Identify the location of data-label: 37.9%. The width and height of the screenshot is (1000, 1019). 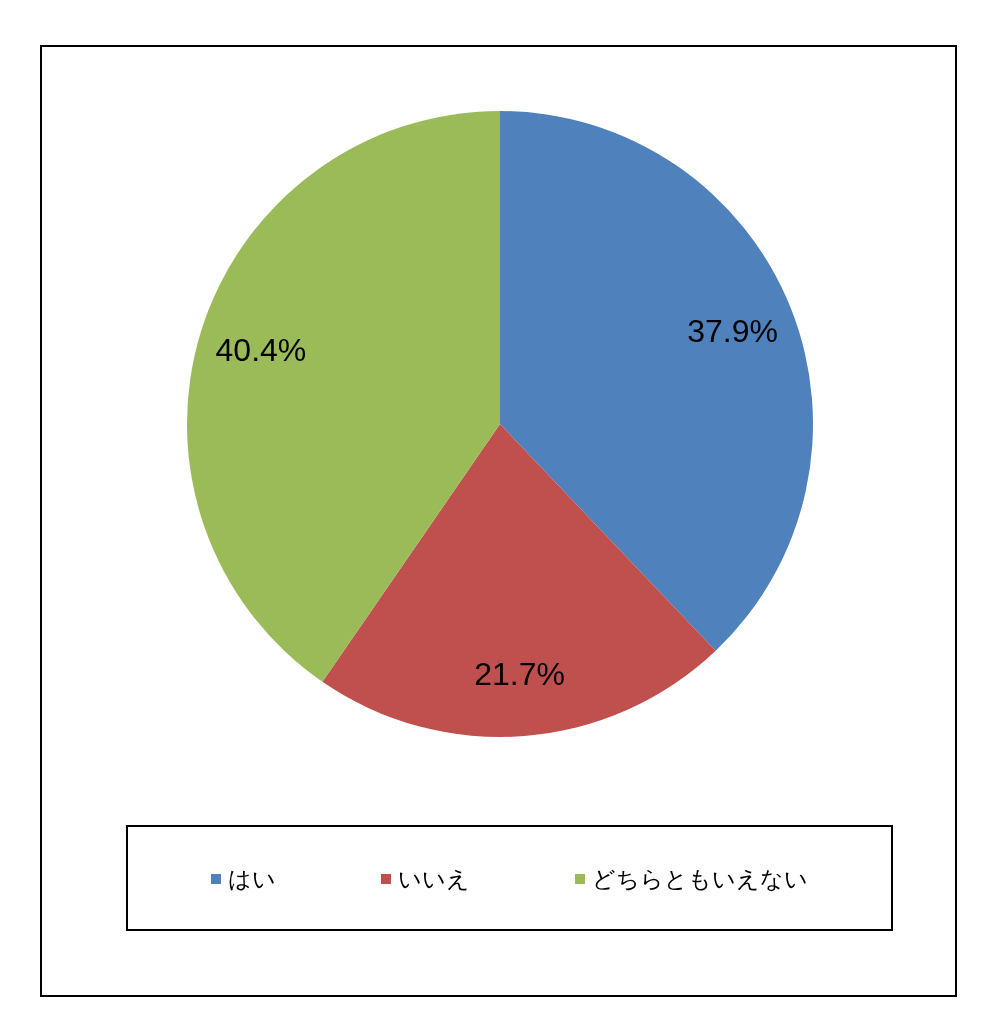
(732, 331).